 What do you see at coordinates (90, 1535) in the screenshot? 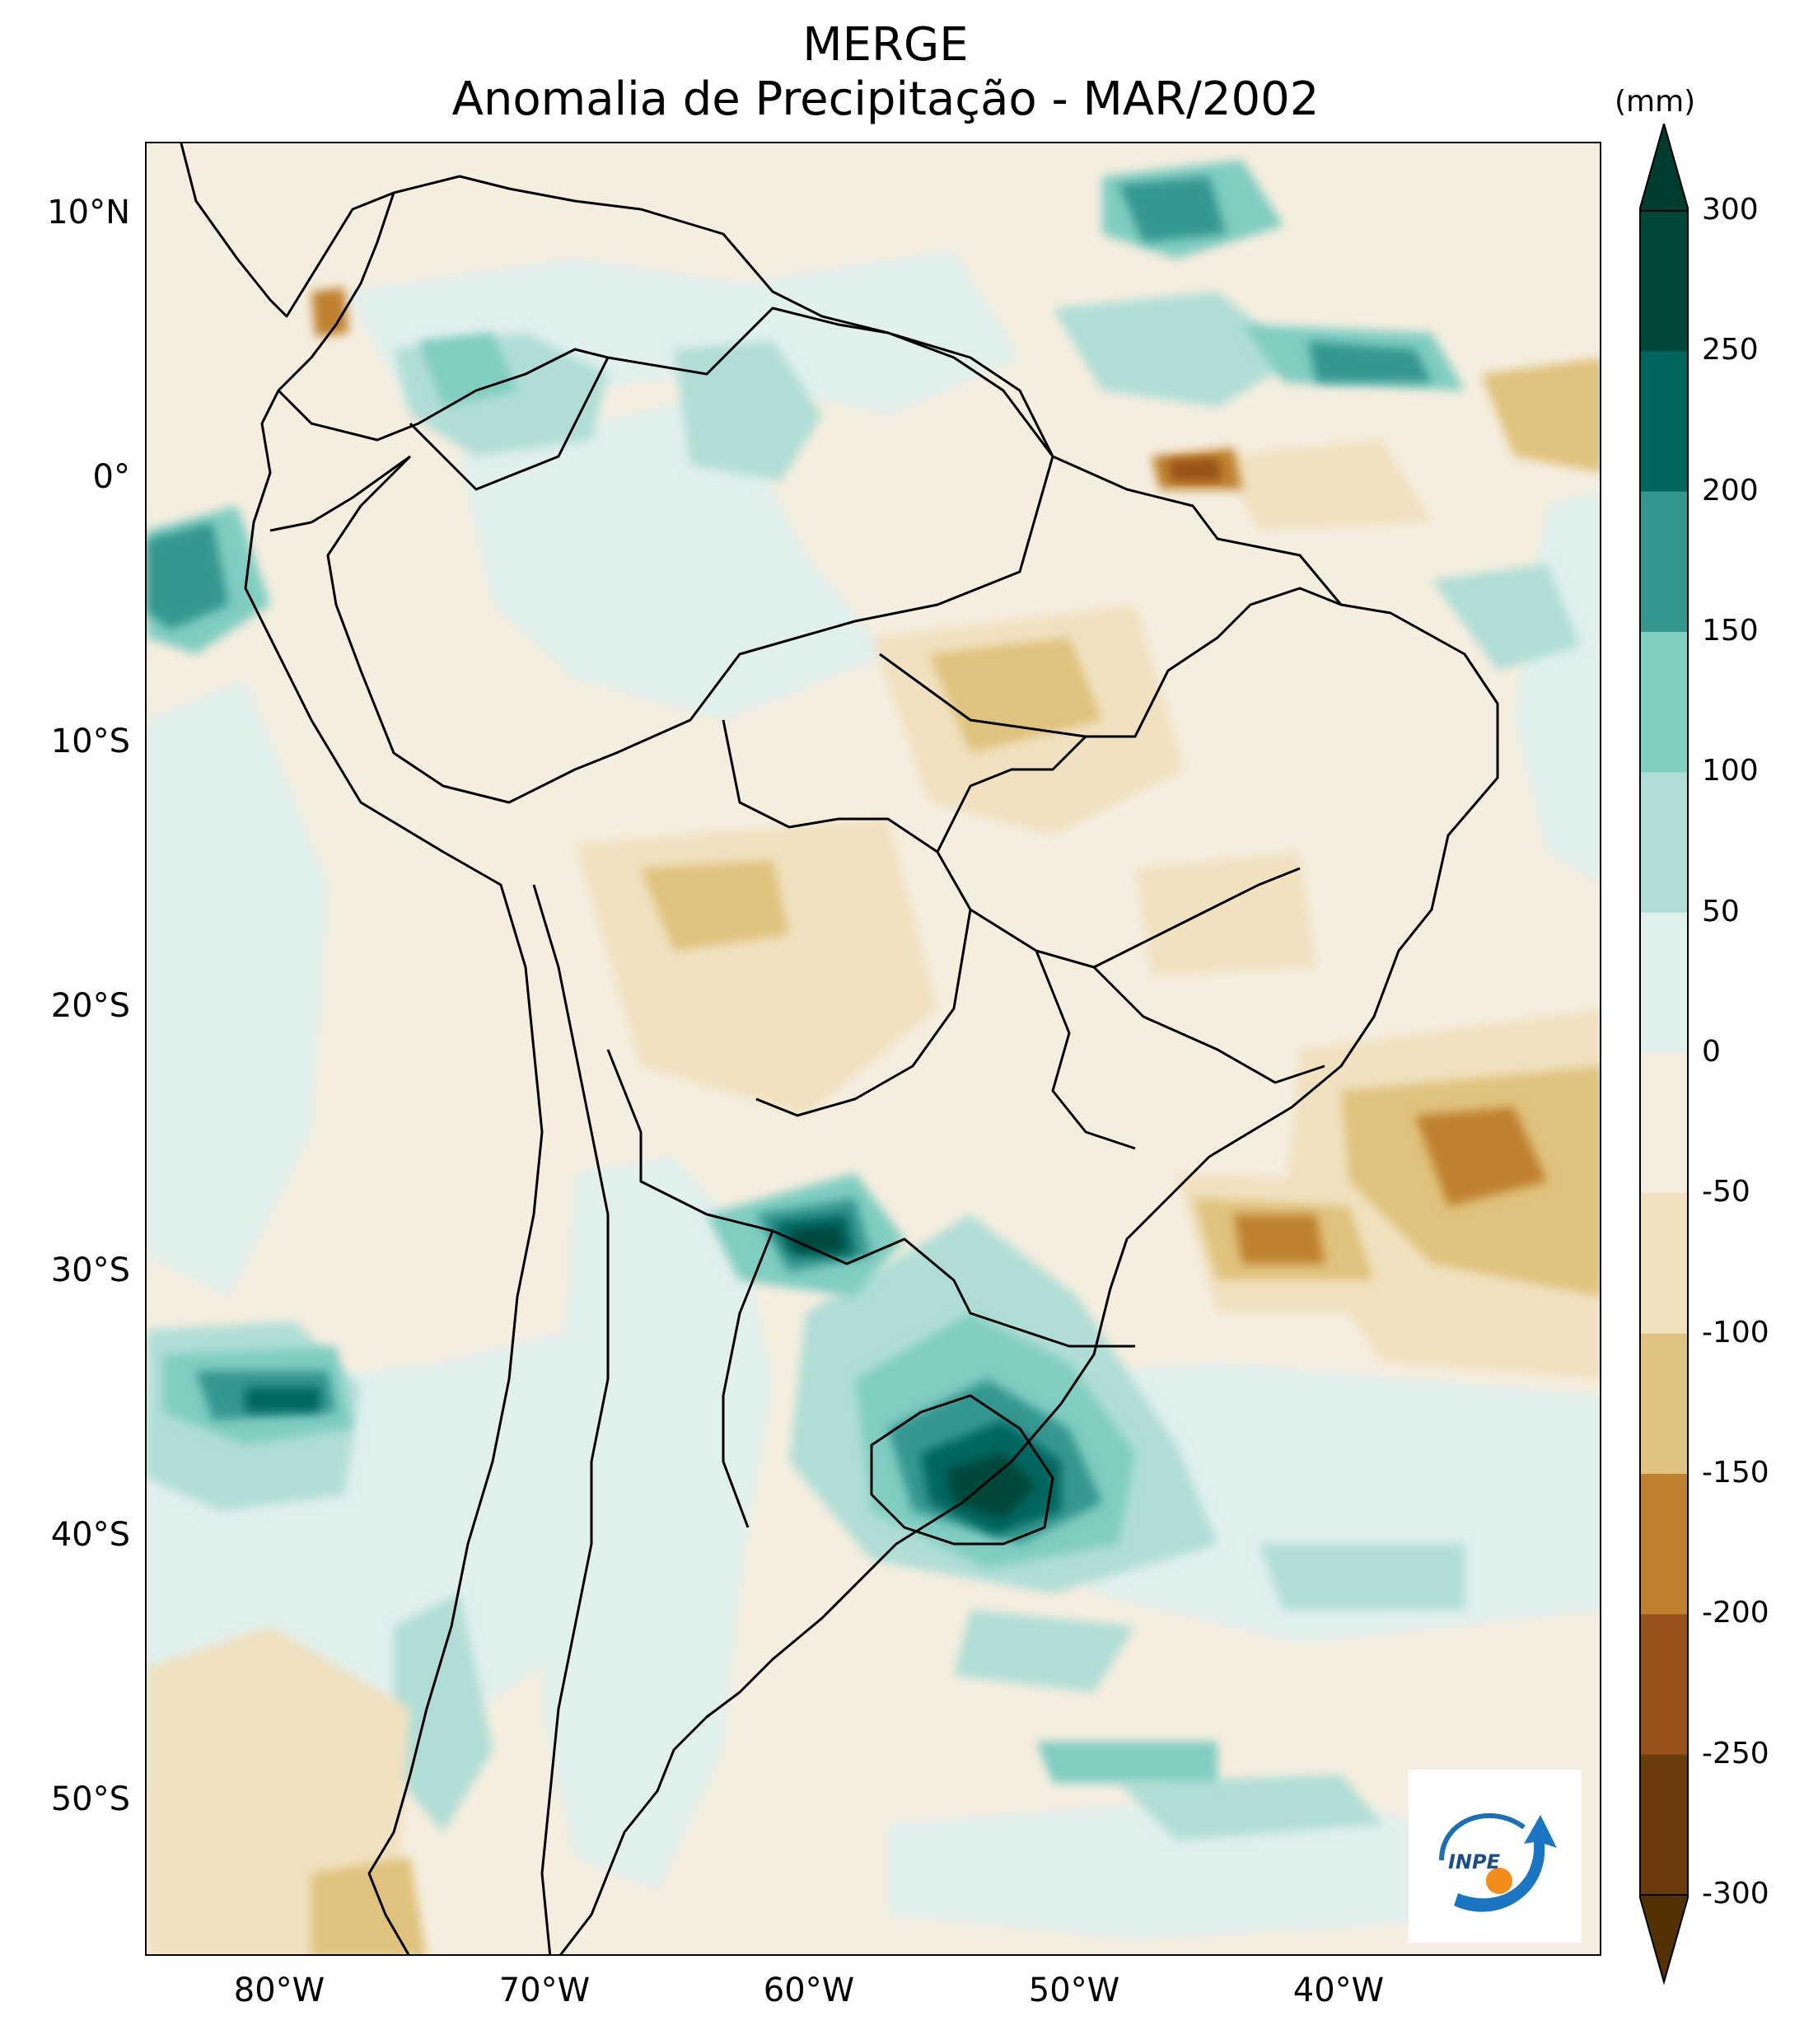
I see `lat-label-40s: 40°S` at bounding box center [90, 1535].